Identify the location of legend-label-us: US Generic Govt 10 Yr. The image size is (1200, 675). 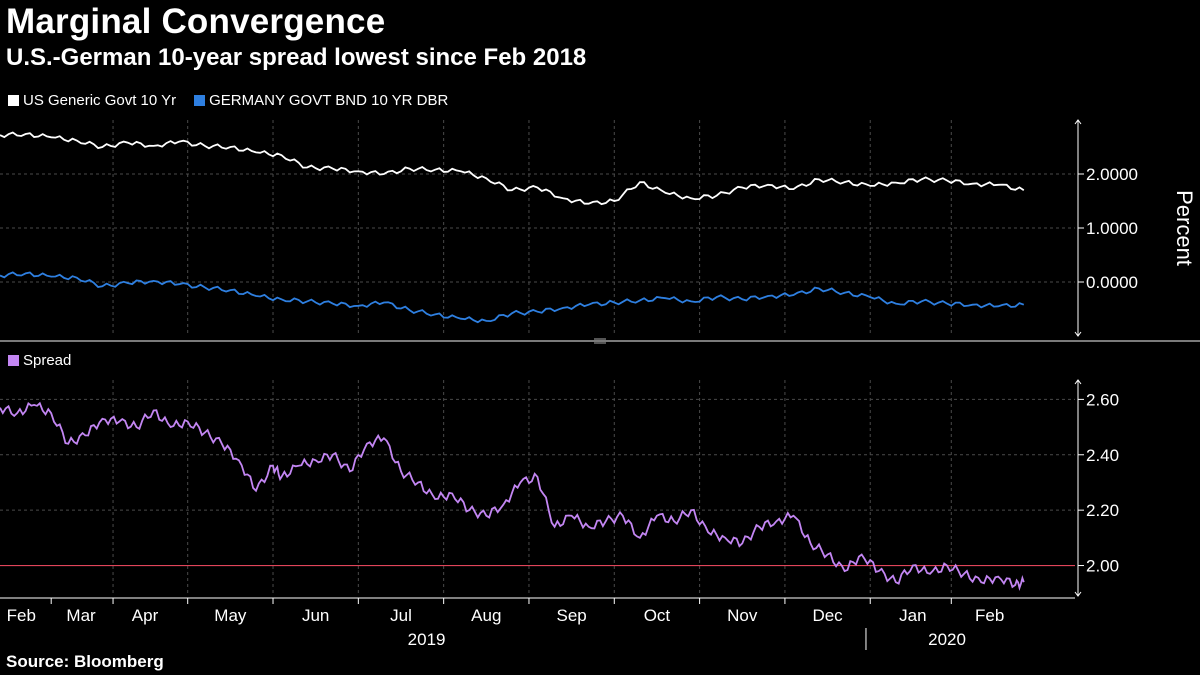
(100, 100).